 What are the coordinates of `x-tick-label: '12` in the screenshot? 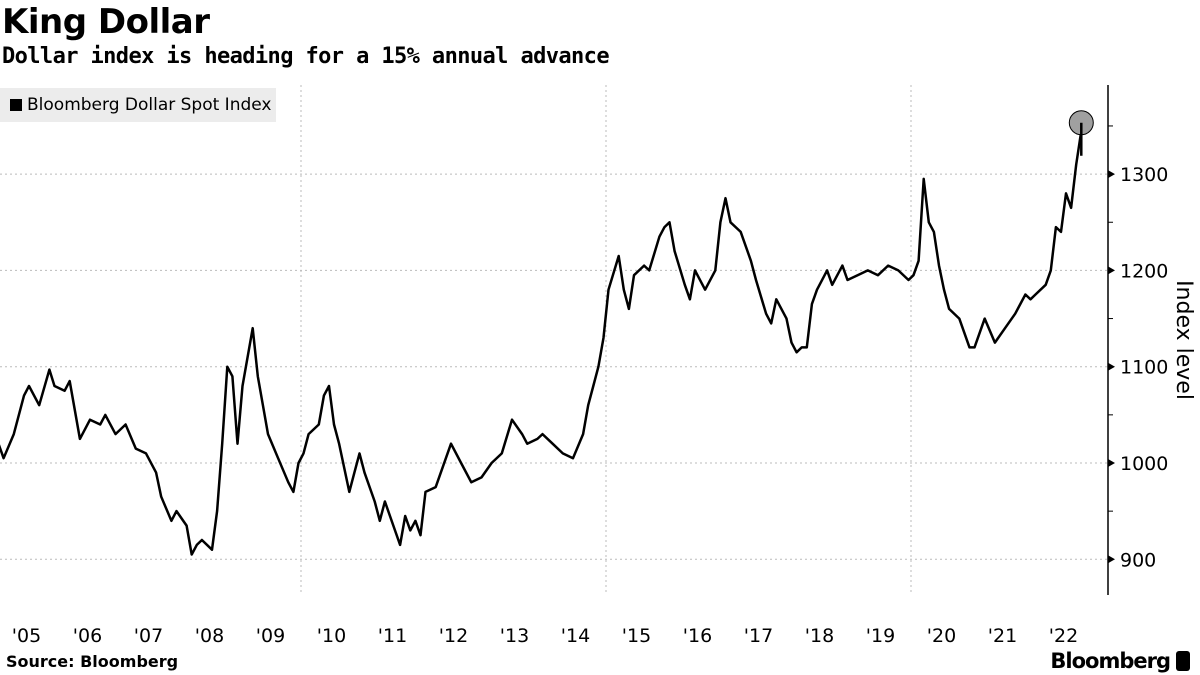 It's located at (453, 636).